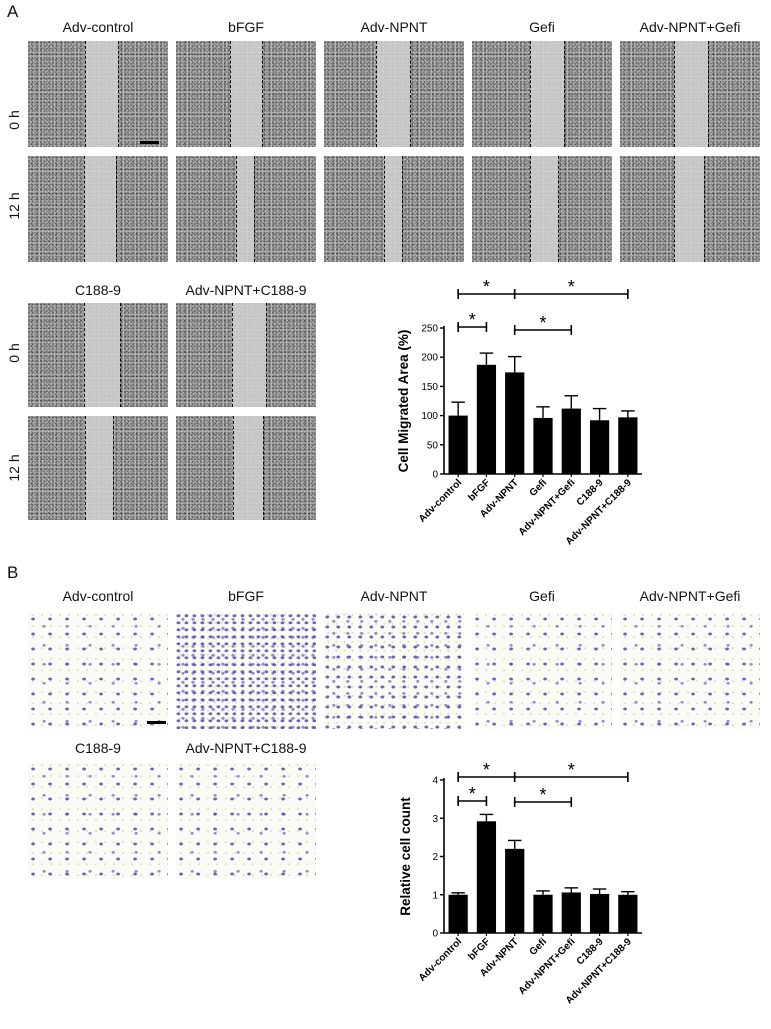  What do you see at coordinates (246, 748) in the screenshot?
I see `panel-b-col-adv-npnt-c188-9: Adv-NPNT+C188-9` at bounding box center [246, 748].